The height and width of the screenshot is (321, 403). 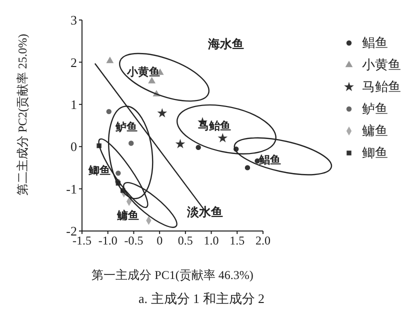 I want to click on text: 鲈鱼, so click(x=127, y=127).